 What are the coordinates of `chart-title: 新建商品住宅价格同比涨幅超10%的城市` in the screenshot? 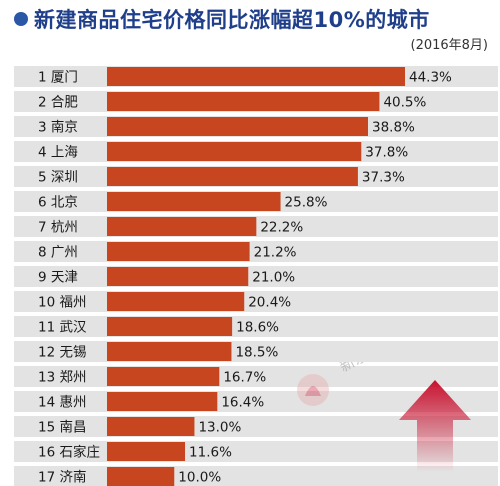 It's located at (232, 20).